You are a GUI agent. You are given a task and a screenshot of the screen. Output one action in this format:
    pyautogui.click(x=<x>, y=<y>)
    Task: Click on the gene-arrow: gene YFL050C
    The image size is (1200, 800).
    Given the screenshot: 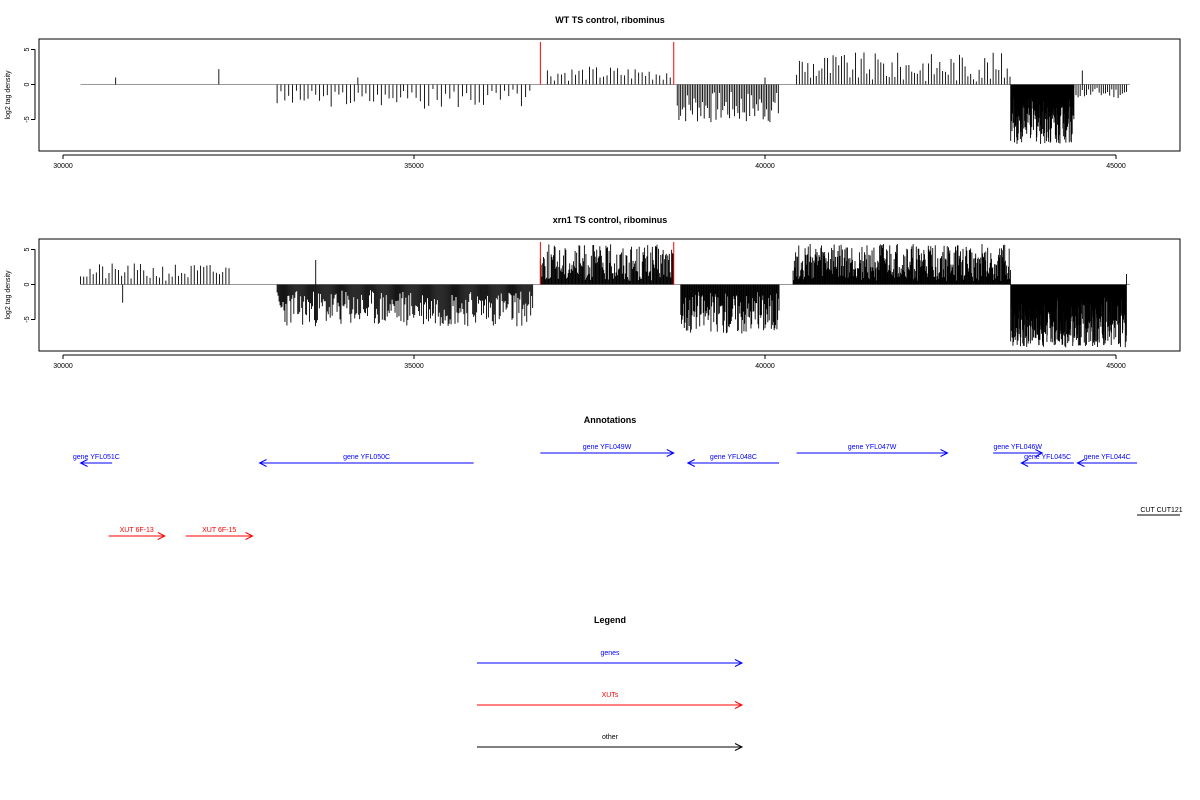 What is the action you would take?
    pyautogui.click(x=366, y=460)
    